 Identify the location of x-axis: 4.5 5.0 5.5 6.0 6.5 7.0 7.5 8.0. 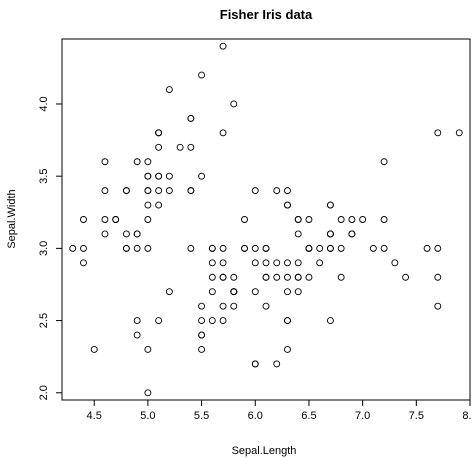
(279, 411).